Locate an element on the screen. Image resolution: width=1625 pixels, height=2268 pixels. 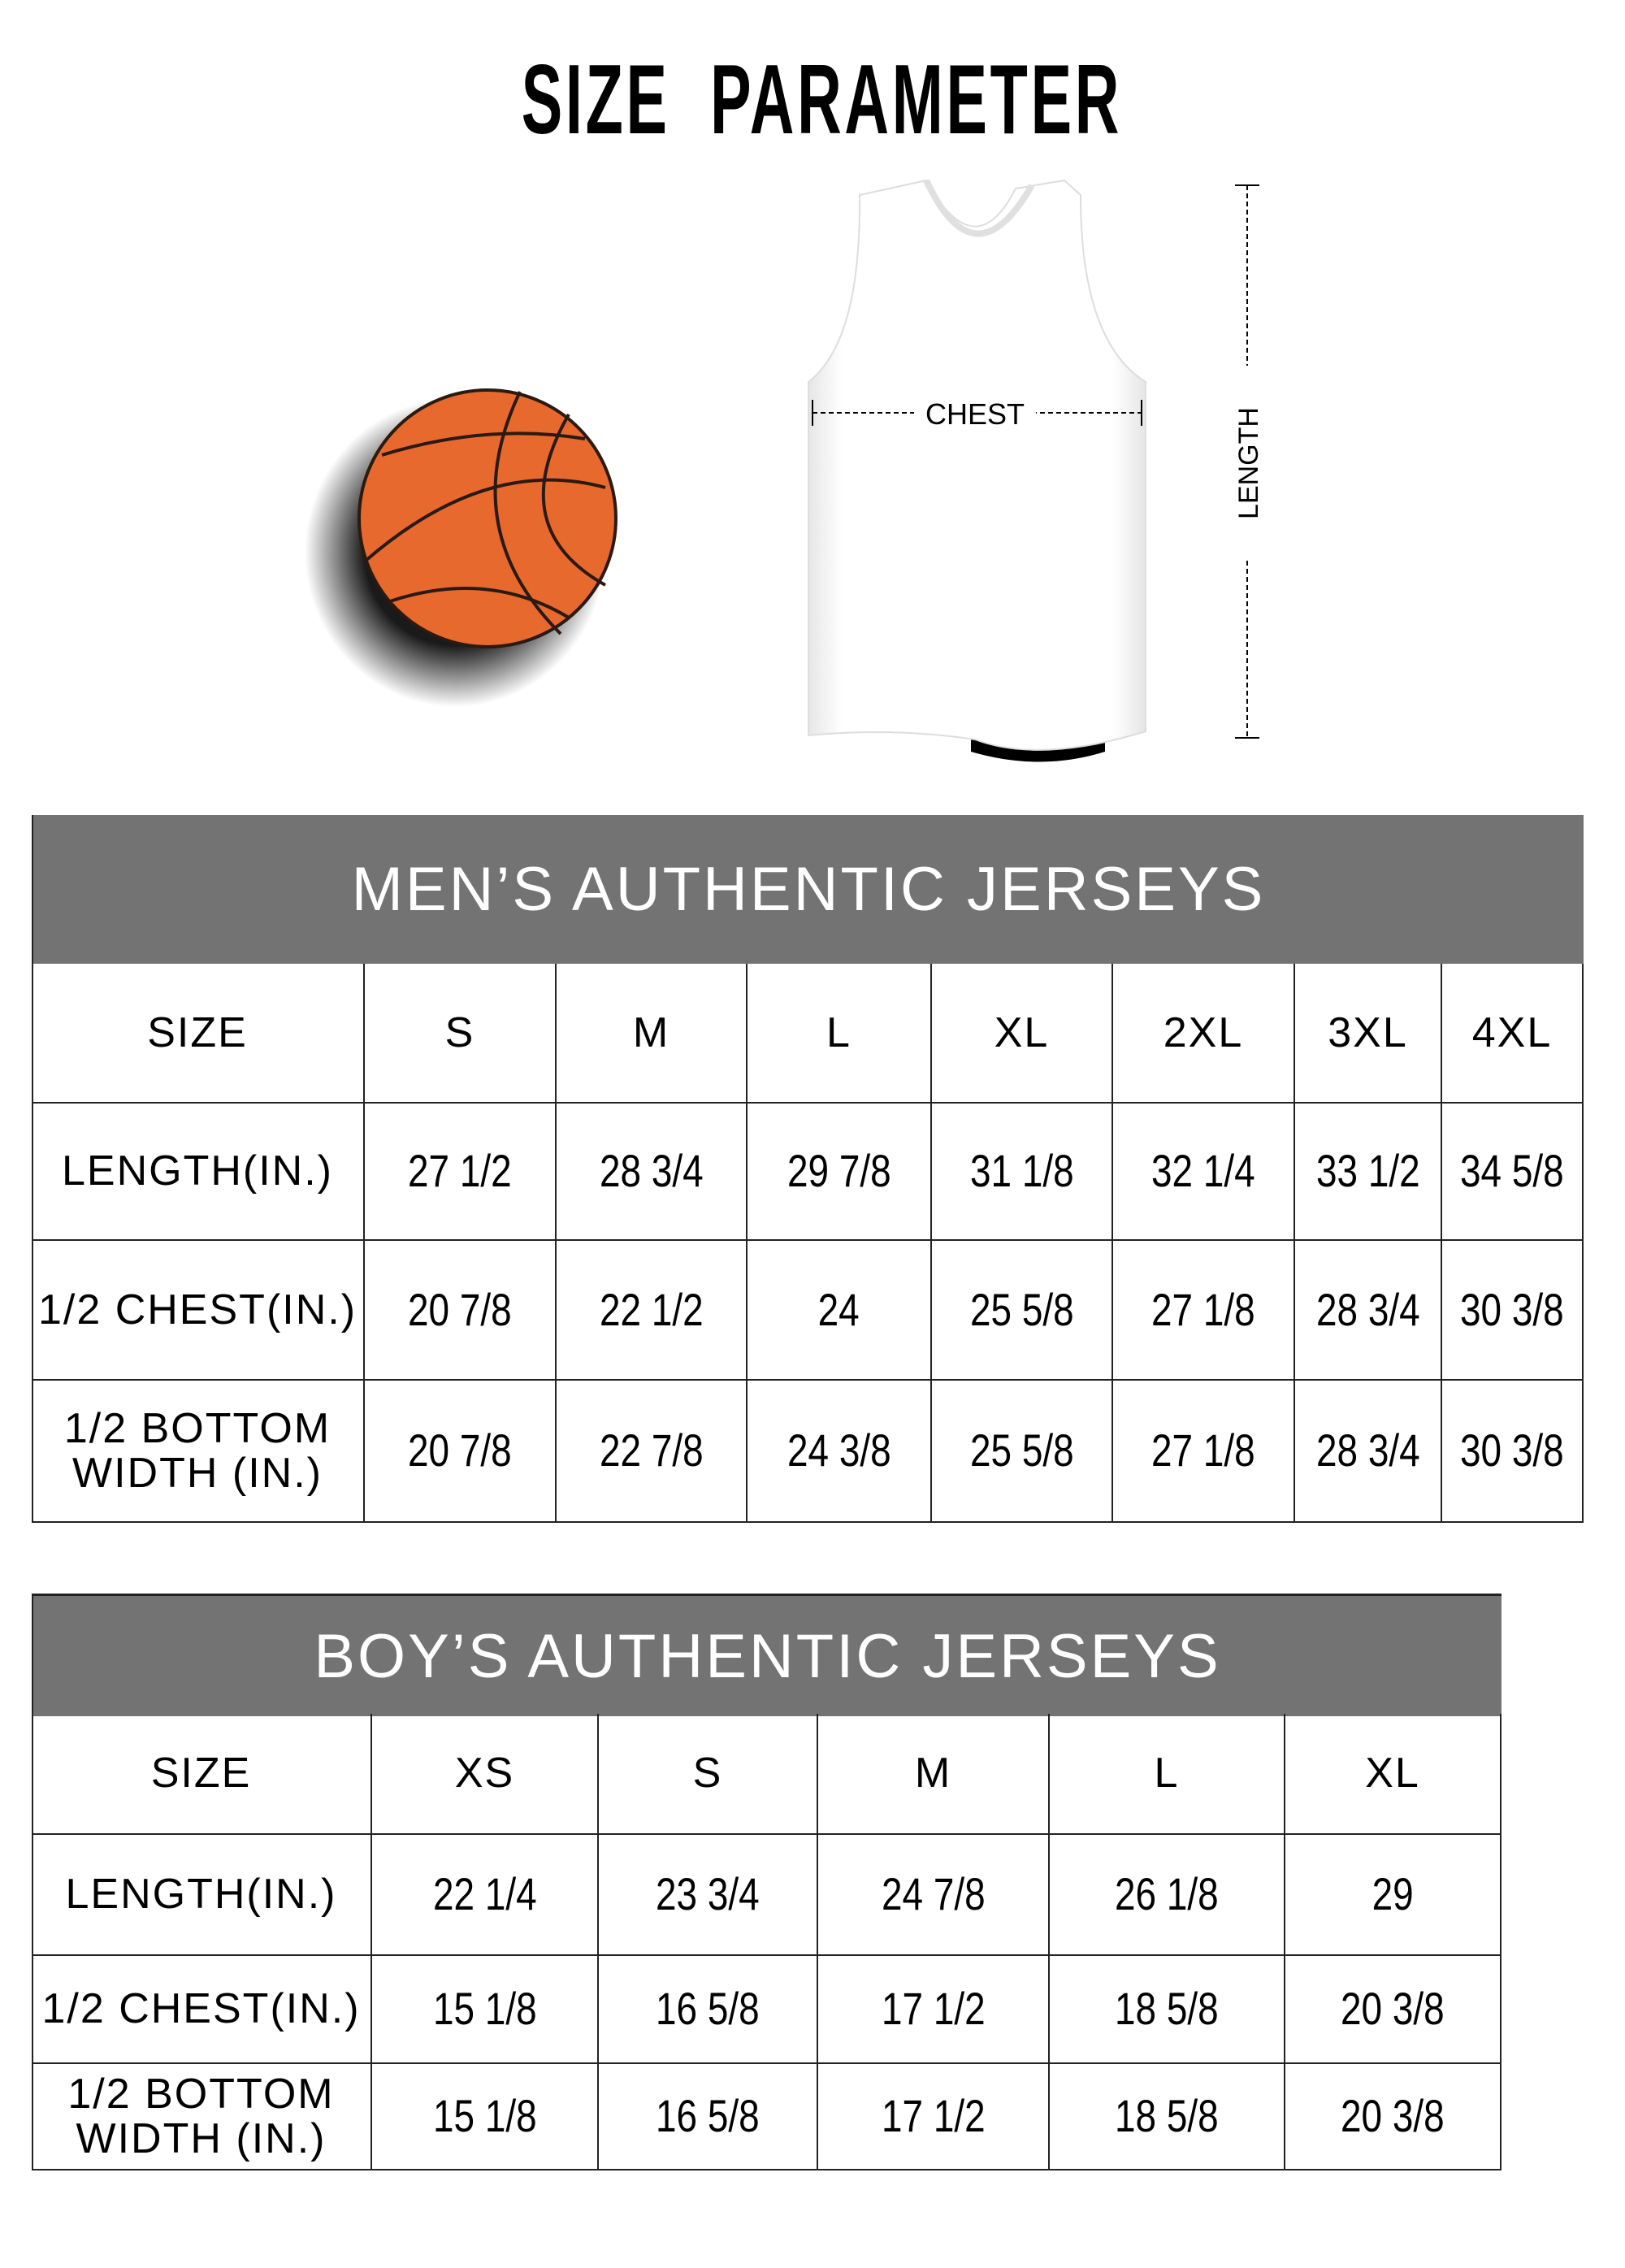
mens-table-title: MEN’S AUTHENTIC JERSEYS is located at coordinates (808, 889).